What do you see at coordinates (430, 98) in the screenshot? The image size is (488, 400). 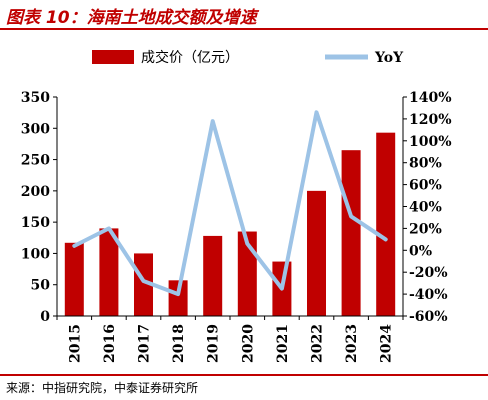 I see `y-right-tick-label: 140%` at bounding box center [430, 98].